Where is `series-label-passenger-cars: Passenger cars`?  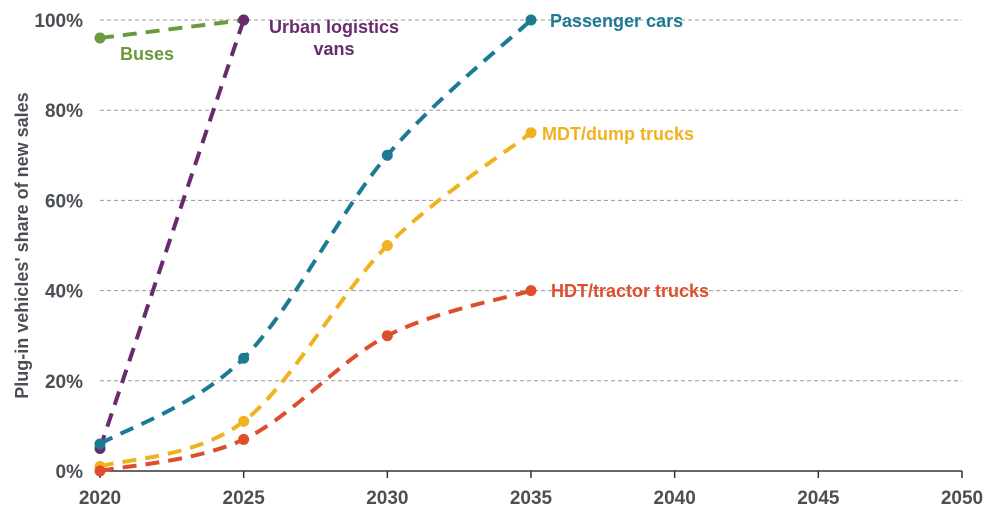
series-label-passenger-cars: Passenger cars is located at coordinates (616, 21).